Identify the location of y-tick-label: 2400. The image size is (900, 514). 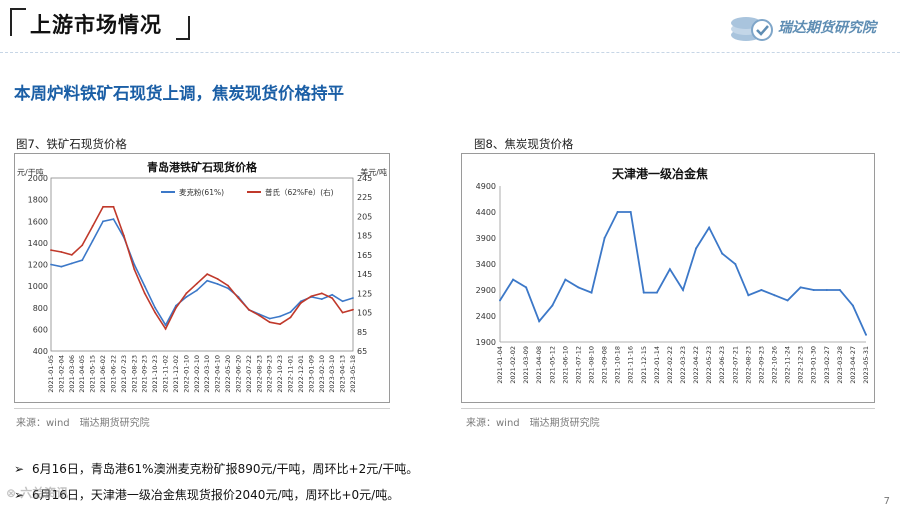
(486, 316).